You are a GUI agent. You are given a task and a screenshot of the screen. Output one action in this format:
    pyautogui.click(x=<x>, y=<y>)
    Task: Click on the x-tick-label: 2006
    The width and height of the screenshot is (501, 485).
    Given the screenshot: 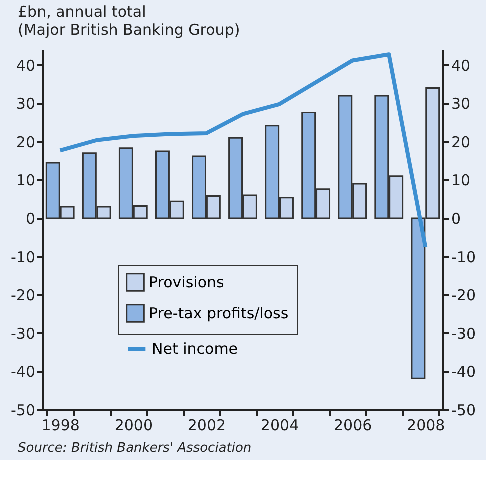 What is the action you would take?
    pyautogui.click(x=353, y=425)
    